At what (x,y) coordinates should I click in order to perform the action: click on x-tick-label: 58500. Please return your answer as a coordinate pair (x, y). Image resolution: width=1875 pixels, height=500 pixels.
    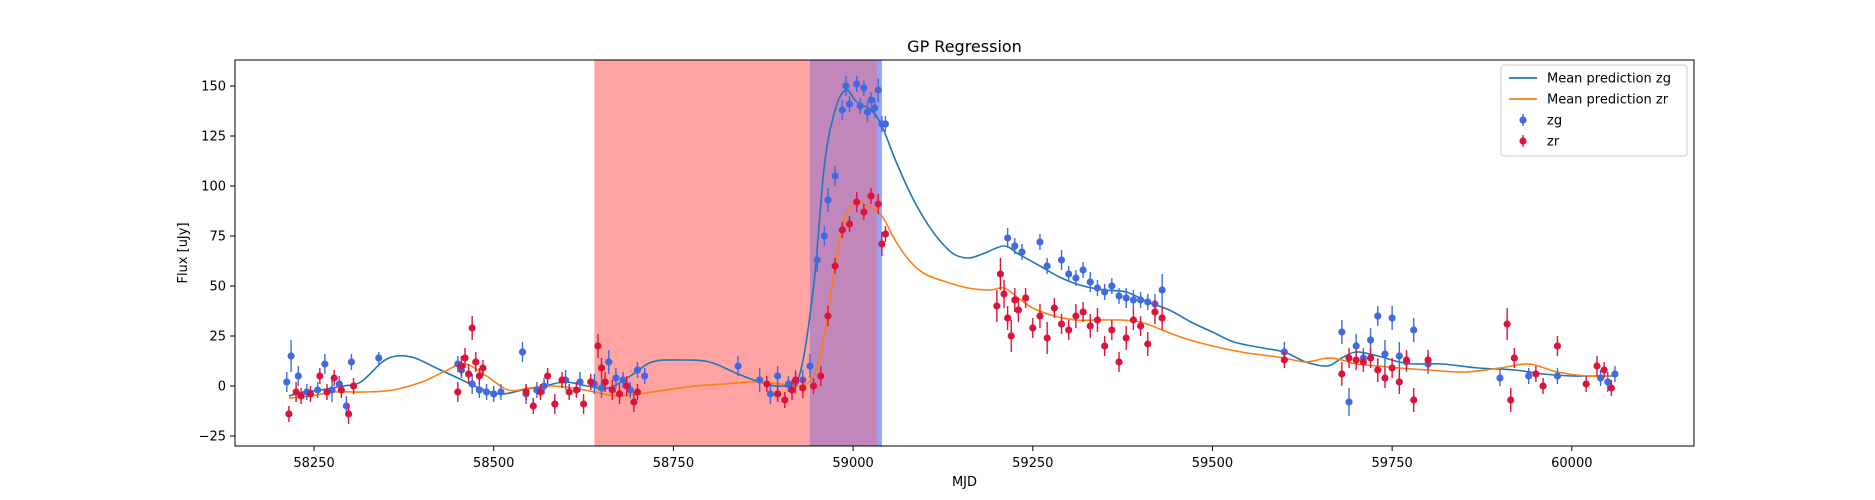
    Looking at the image, I should click on (493, 463).